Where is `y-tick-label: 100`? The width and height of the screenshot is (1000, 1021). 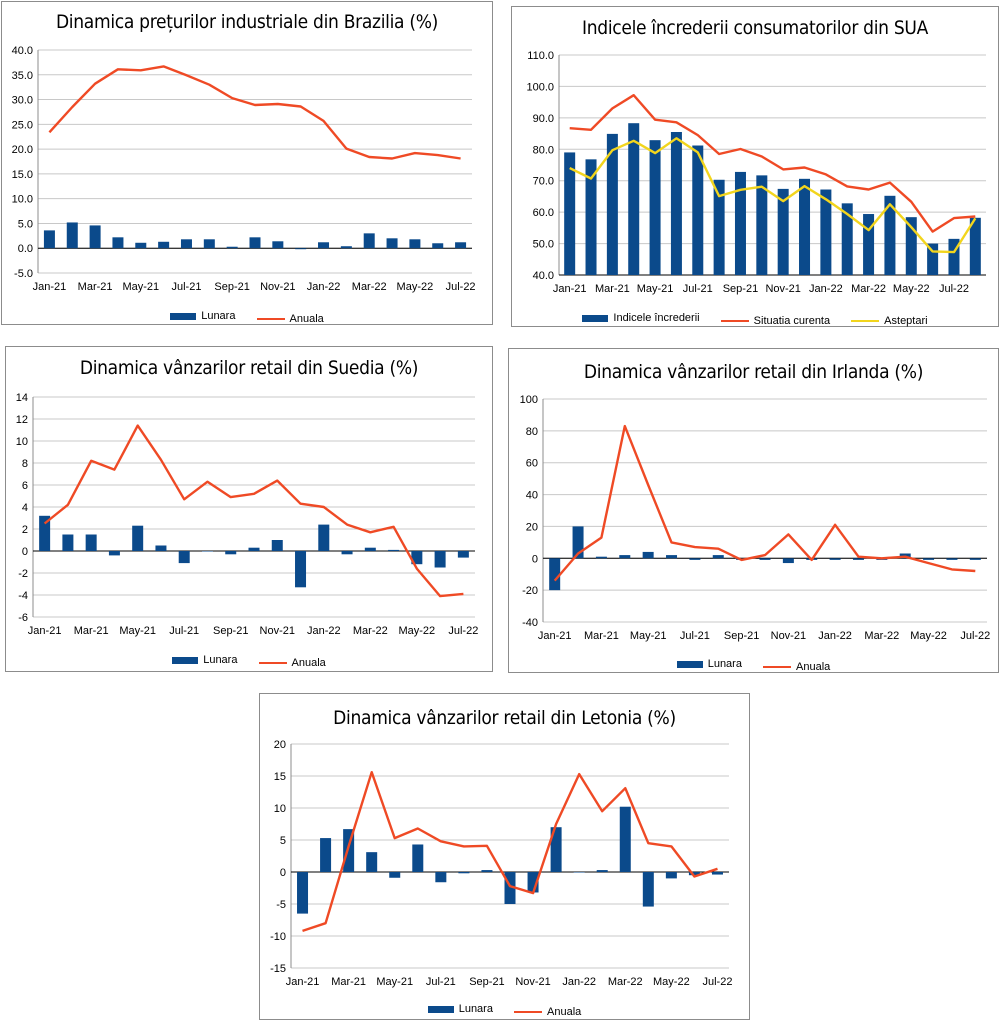 y-tick-label: 100 is located at coordinates (529, 400).